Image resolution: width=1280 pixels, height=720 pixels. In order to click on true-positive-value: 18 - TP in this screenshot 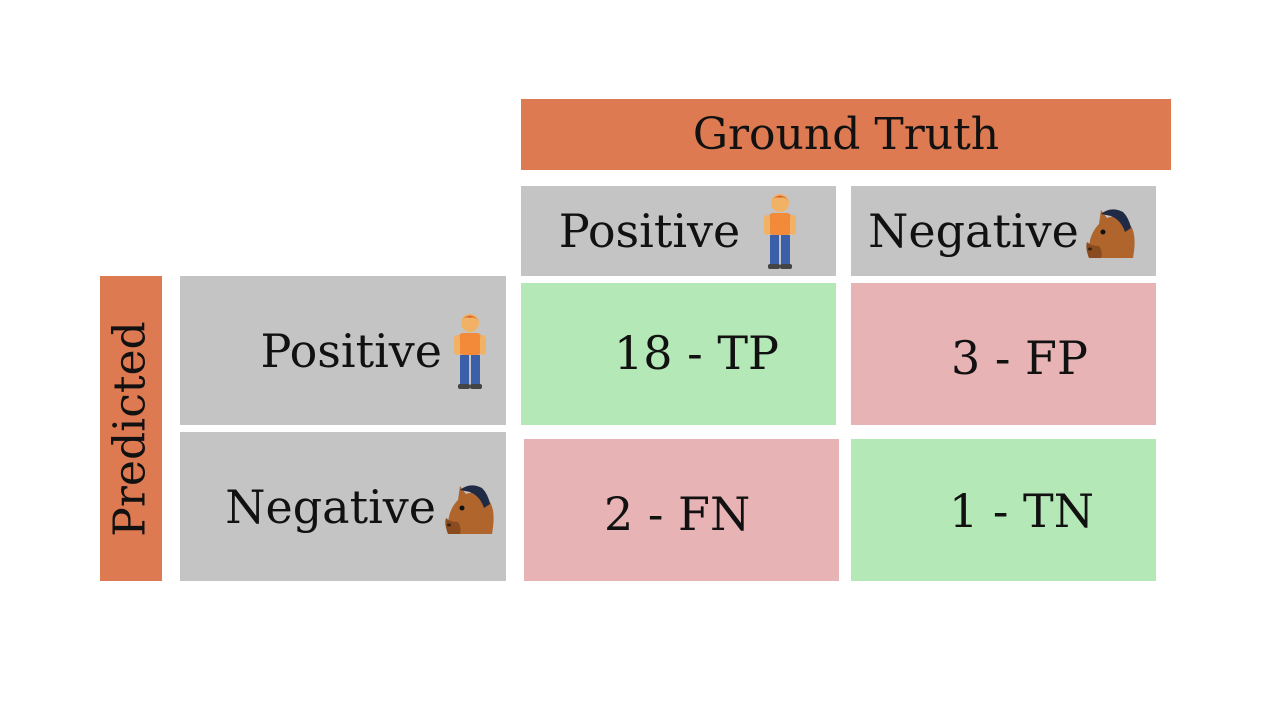, I will do `click(696, 353)`.